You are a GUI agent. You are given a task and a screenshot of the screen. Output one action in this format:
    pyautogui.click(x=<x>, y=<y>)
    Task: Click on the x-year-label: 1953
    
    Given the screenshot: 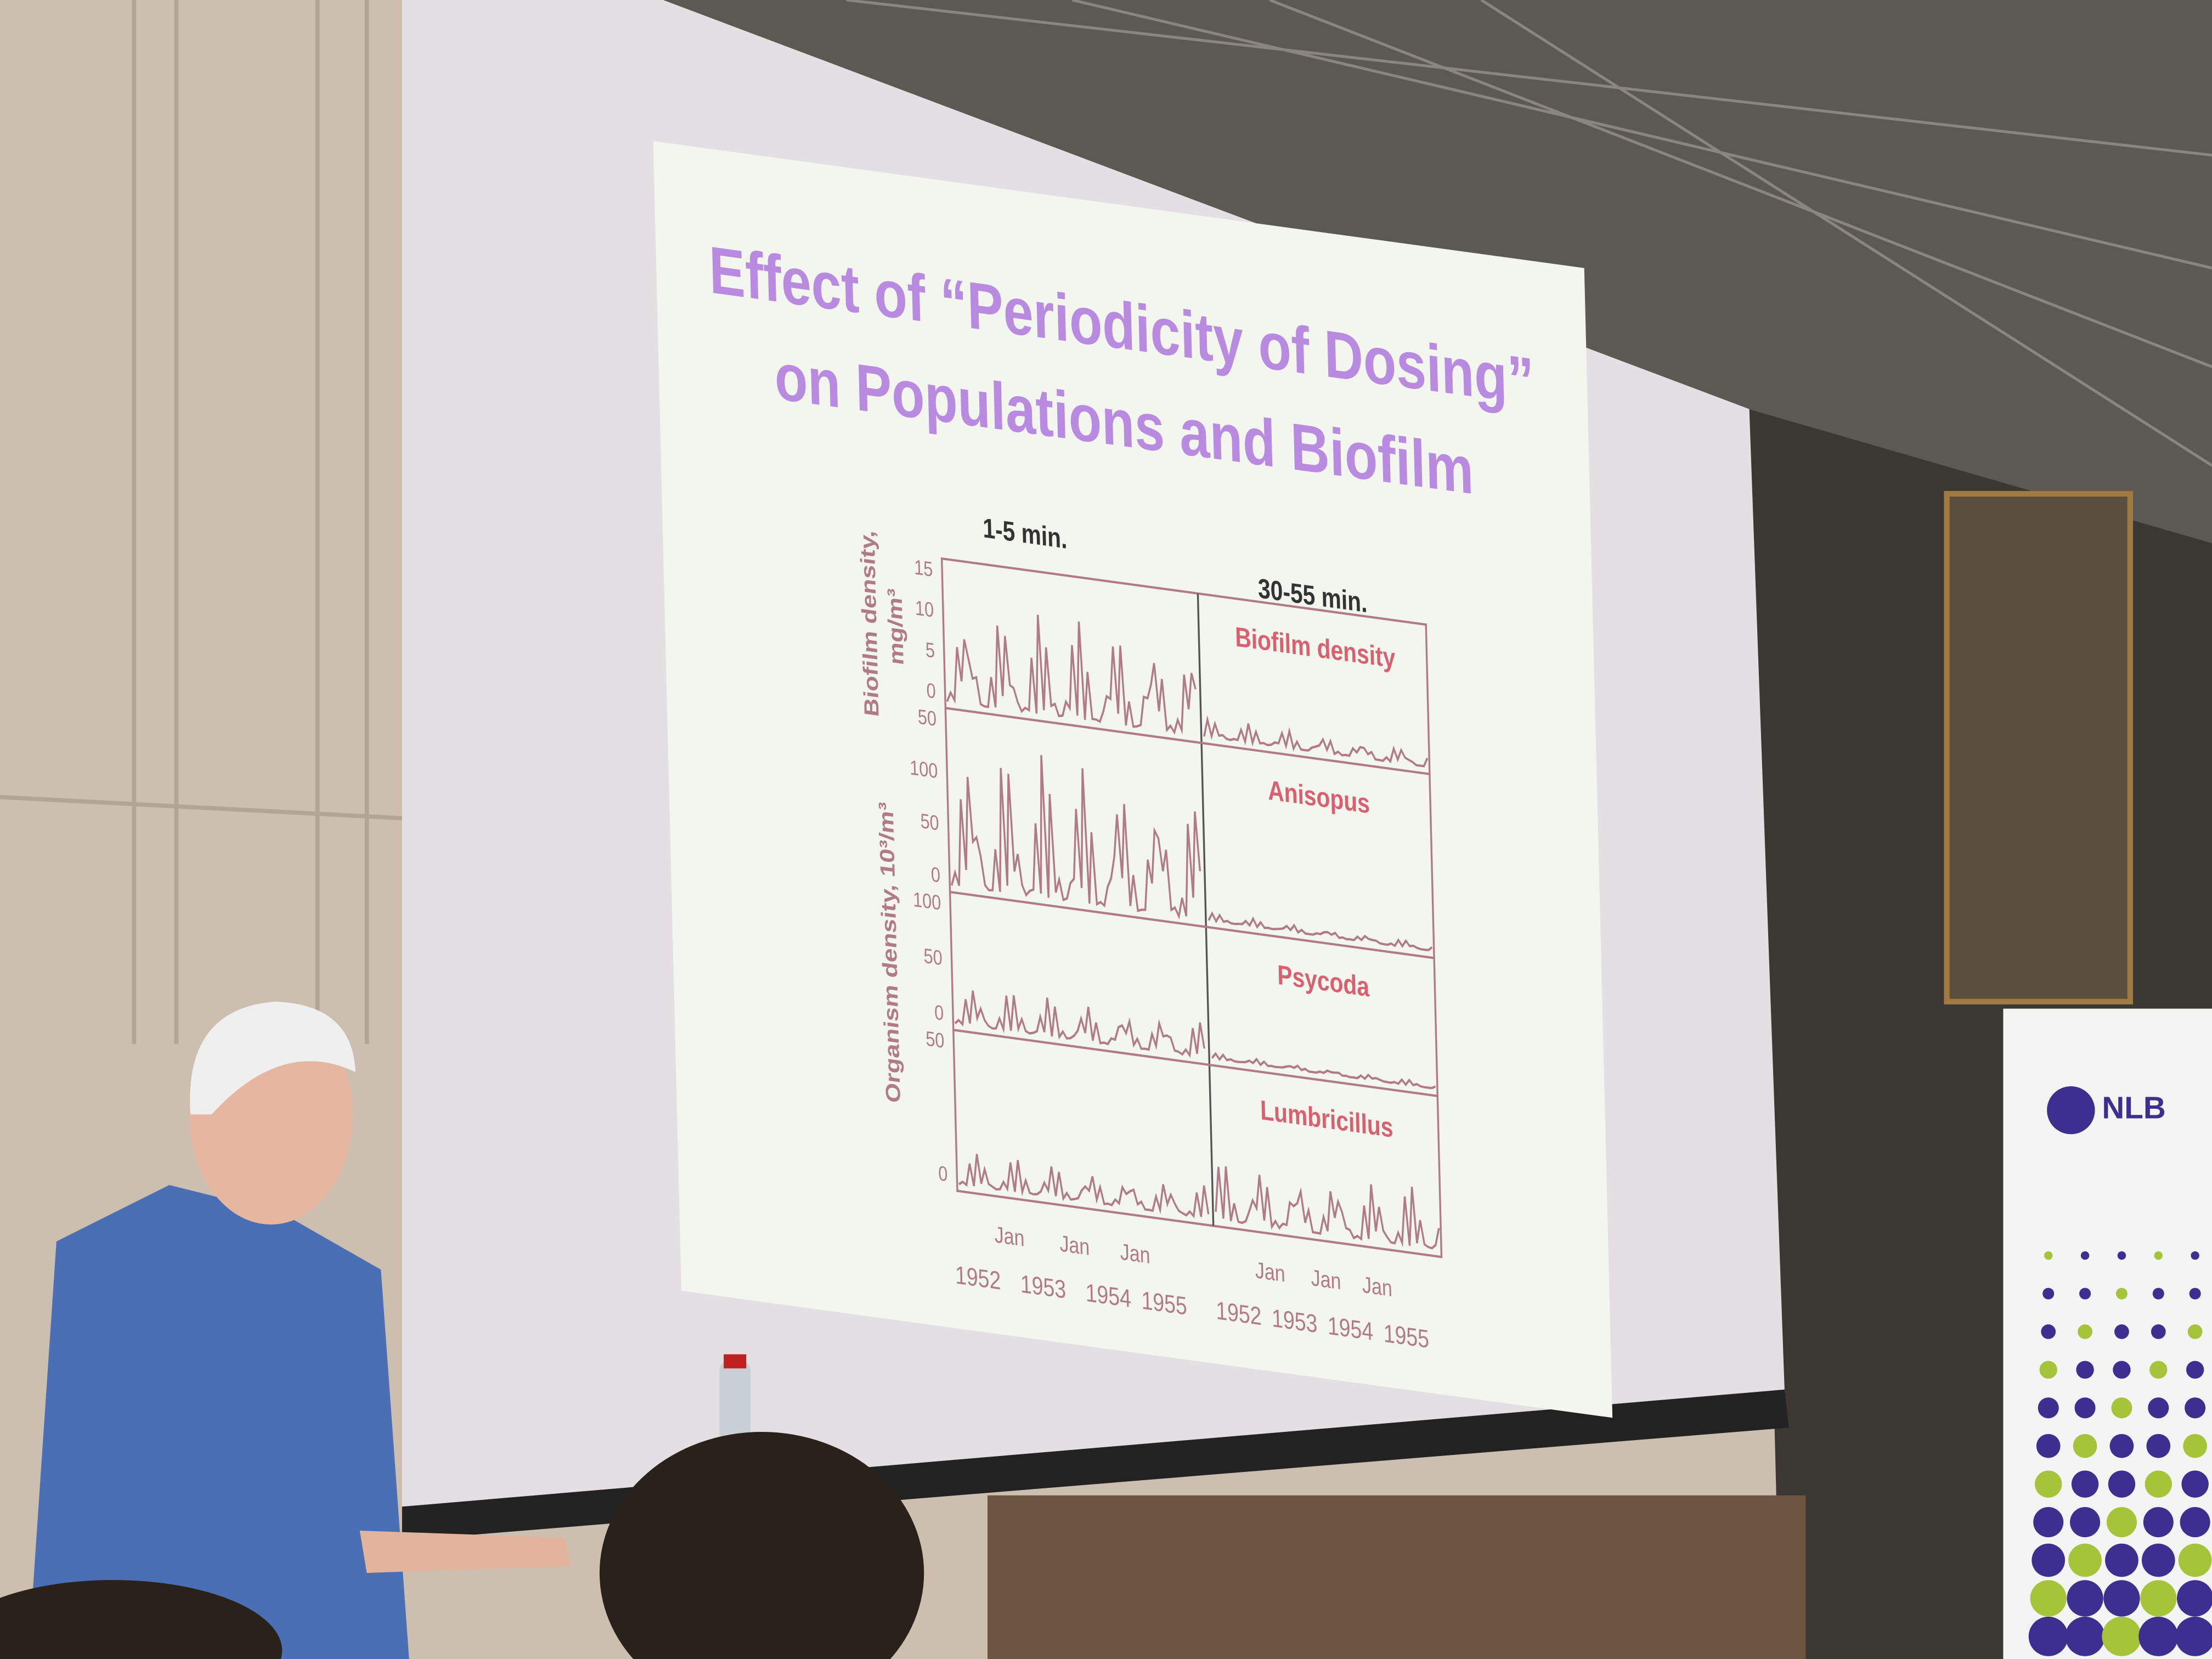 What is the action you would take?
    pyautogui.click(x=1043, y=1286)
    